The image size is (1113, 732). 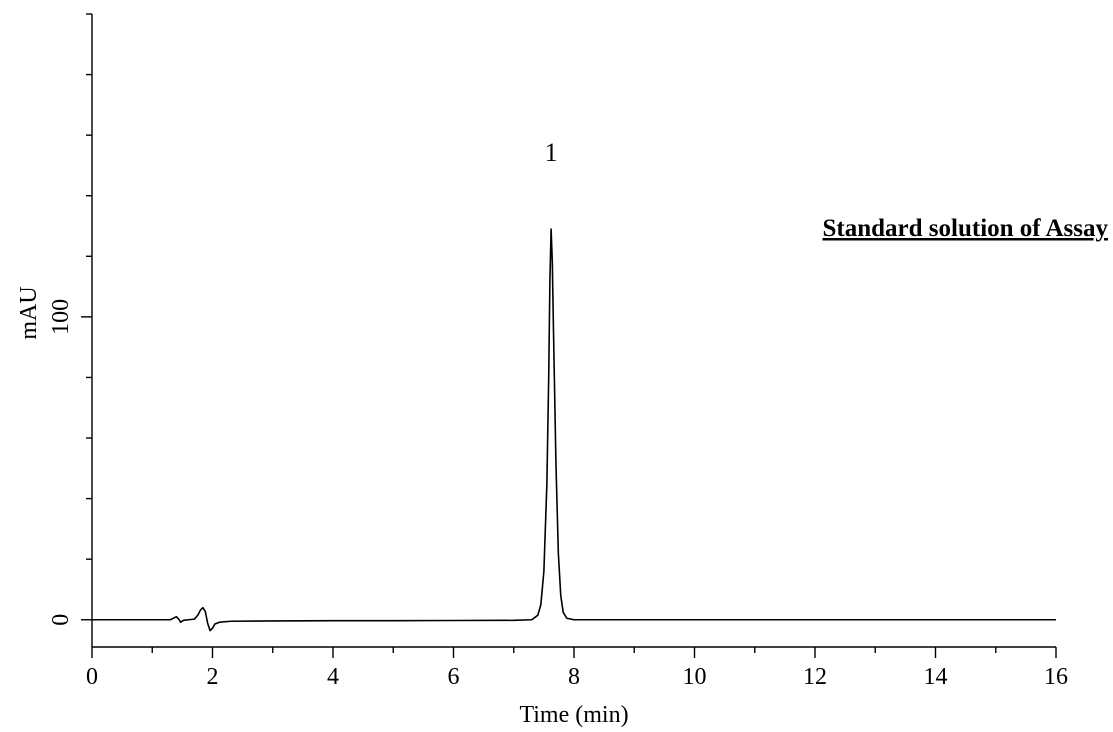 What do you see at coordinates (61, 317) in the screenshot?
I see `y-tick-label: 100` at bounding box center [61, 317].